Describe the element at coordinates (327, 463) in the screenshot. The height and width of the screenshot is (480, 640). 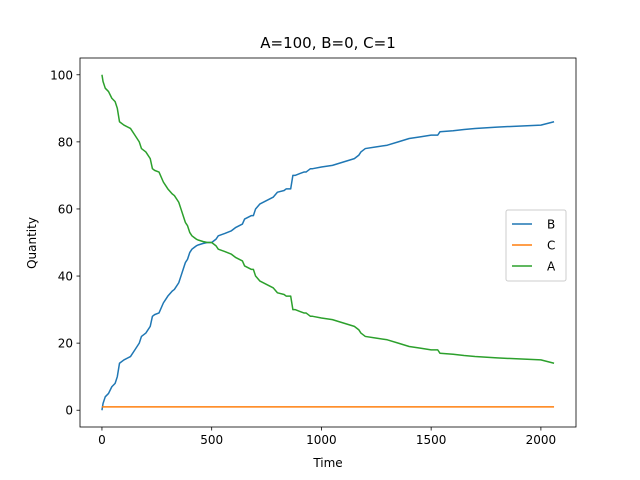
I see `x-axis-label: Time` at that location.